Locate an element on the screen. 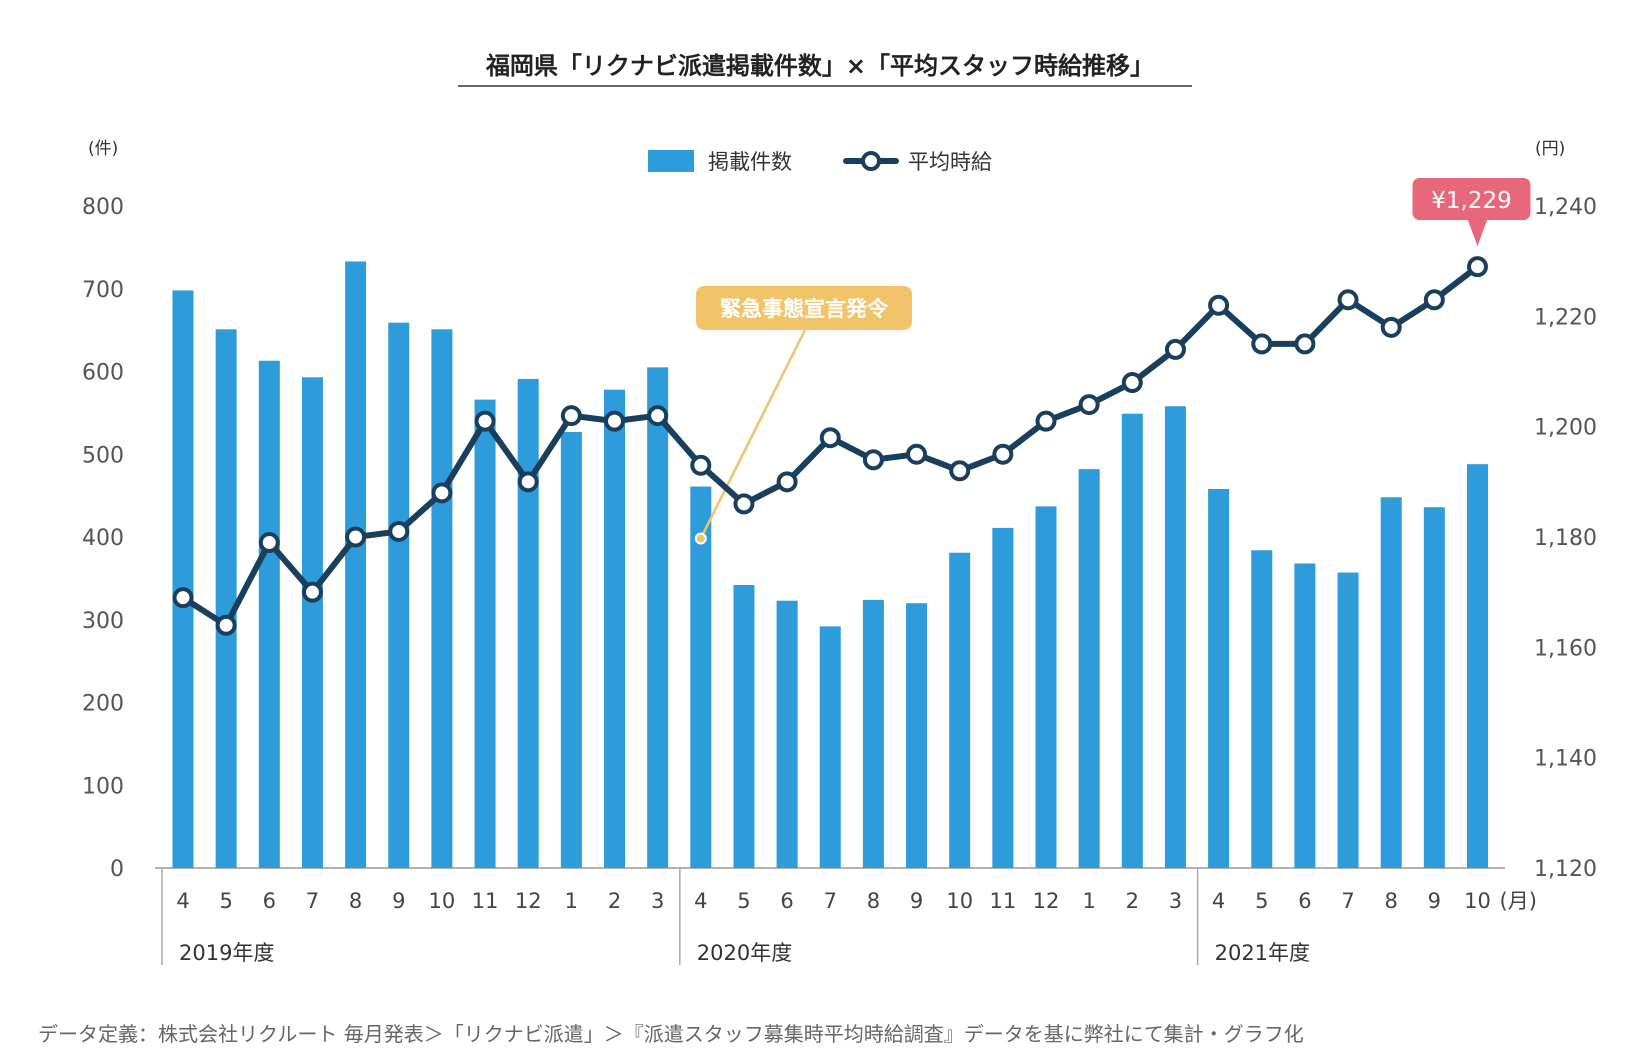 This screenshot has width=1640, height=1062. left-axis-unit: (件) is located at coordinates (103, 149).